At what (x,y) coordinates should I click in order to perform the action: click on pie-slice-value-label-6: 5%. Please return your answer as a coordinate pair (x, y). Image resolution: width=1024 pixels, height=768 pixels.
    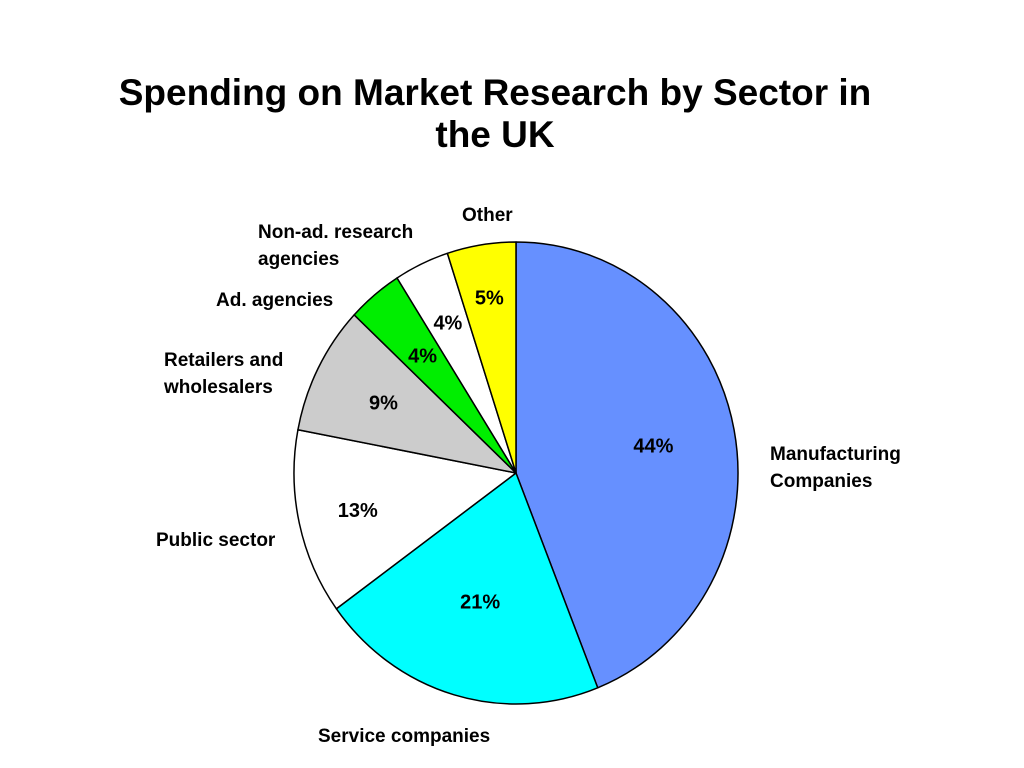
    Looking at the image, I should click on (489, 298).